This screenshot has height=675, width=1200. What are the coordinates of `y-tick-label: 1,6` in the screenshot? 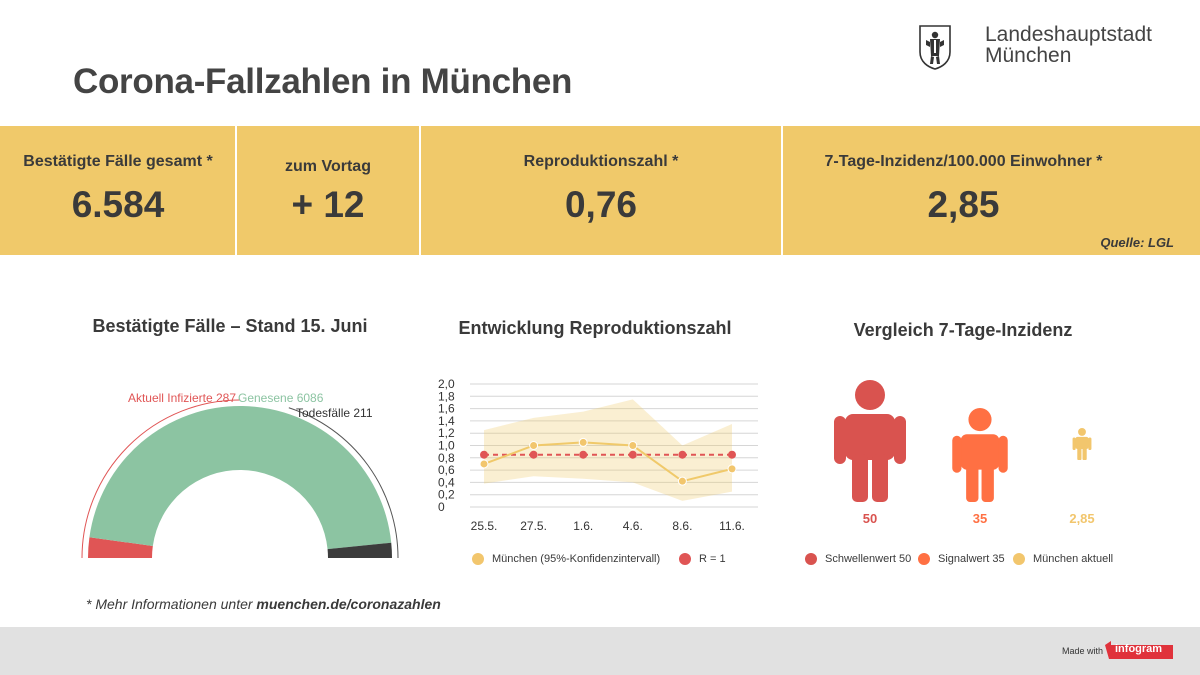 It's located at (446, 409).